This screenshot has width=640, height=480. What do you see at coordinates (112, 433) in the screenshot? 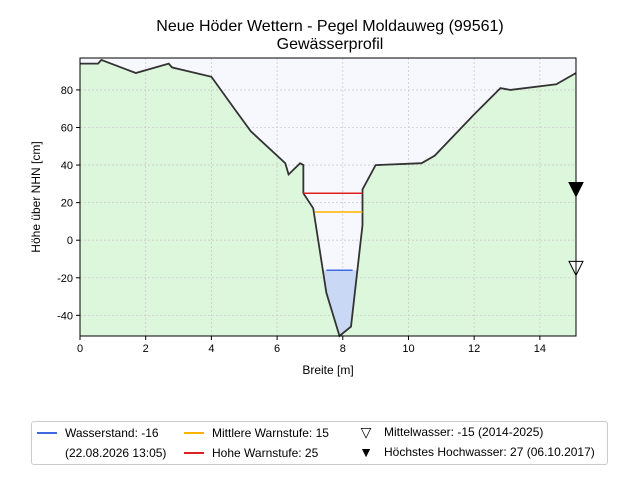
I see `legend-water-level-label: Wasserstand: -16` at bounding box center [112, 433].